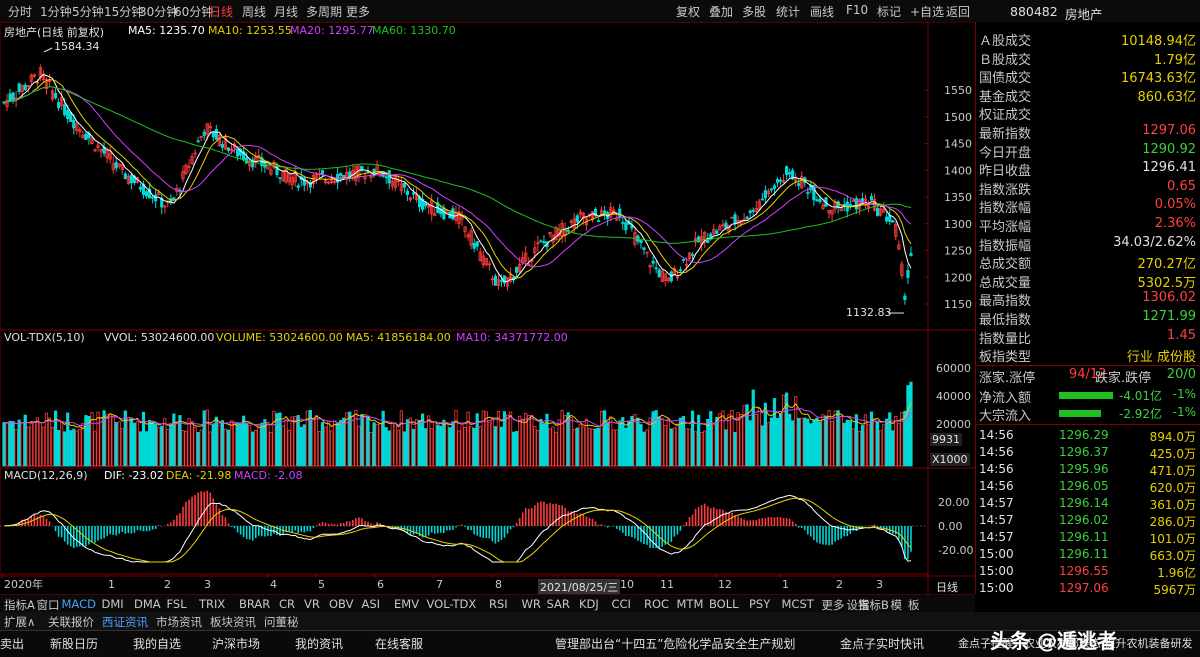 This screenshot has width=1200, height=657. Describe the element at coordinates (797, 604) in the screenshot. I see `indicator-tab-23: MCST` at that location.